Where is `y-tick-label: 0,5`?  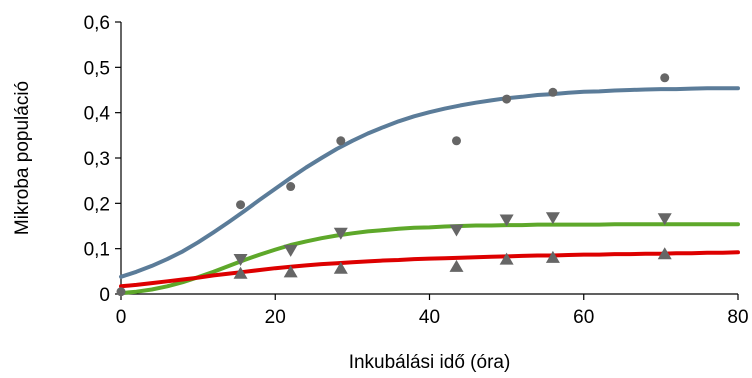 y-tick-label: 0,5 is located at coordinates (97, 68).